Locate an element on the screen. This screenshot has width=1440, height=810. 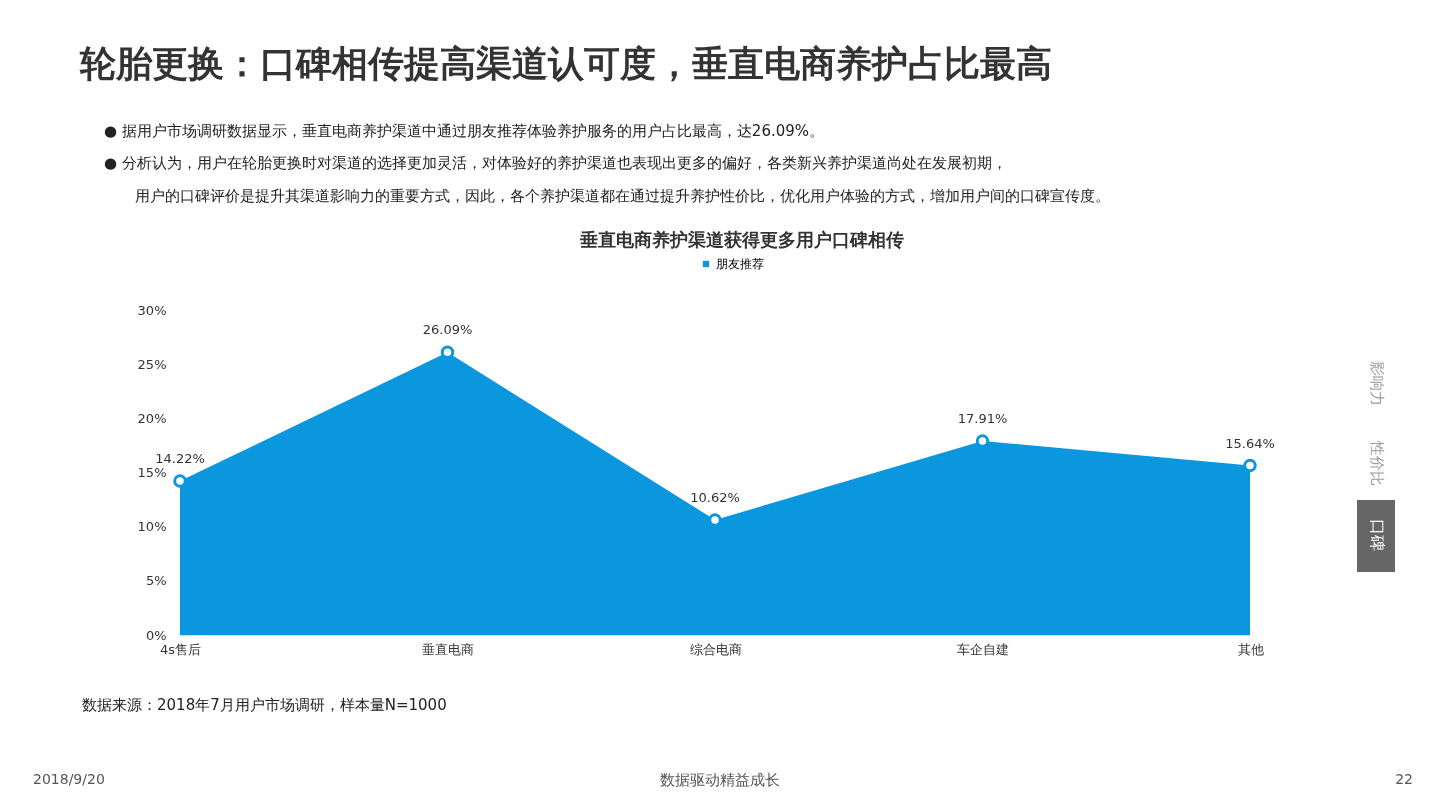
data-label: 10.62% is located at coordinates (715, 497).